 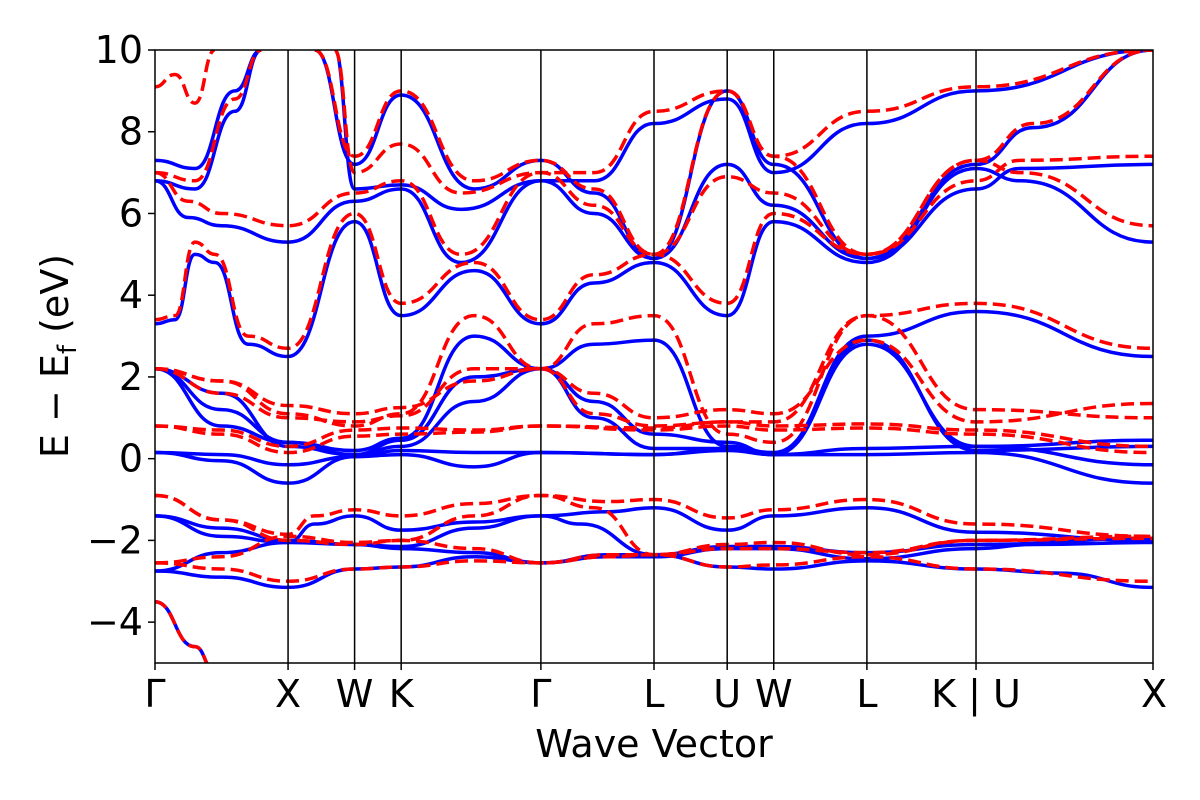 What do you see at coordinates (131, 459) in the screenshot?
I see `y-tick-label: 0` at bounding box center [131, 459].